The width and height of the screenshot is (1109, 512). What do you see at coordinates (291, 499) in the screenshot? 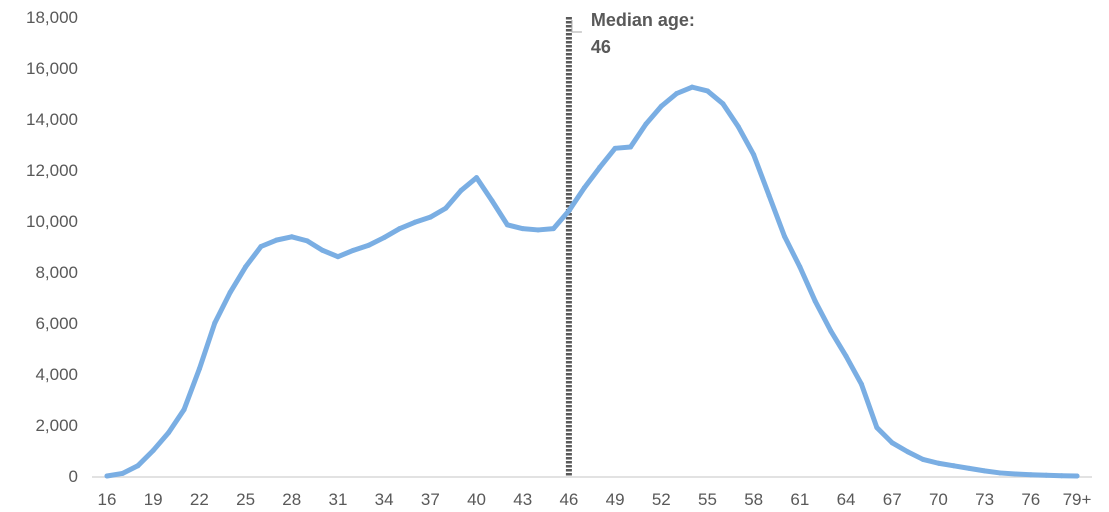
I see `x-tick-label: 28` at bounding box center [291, 499].